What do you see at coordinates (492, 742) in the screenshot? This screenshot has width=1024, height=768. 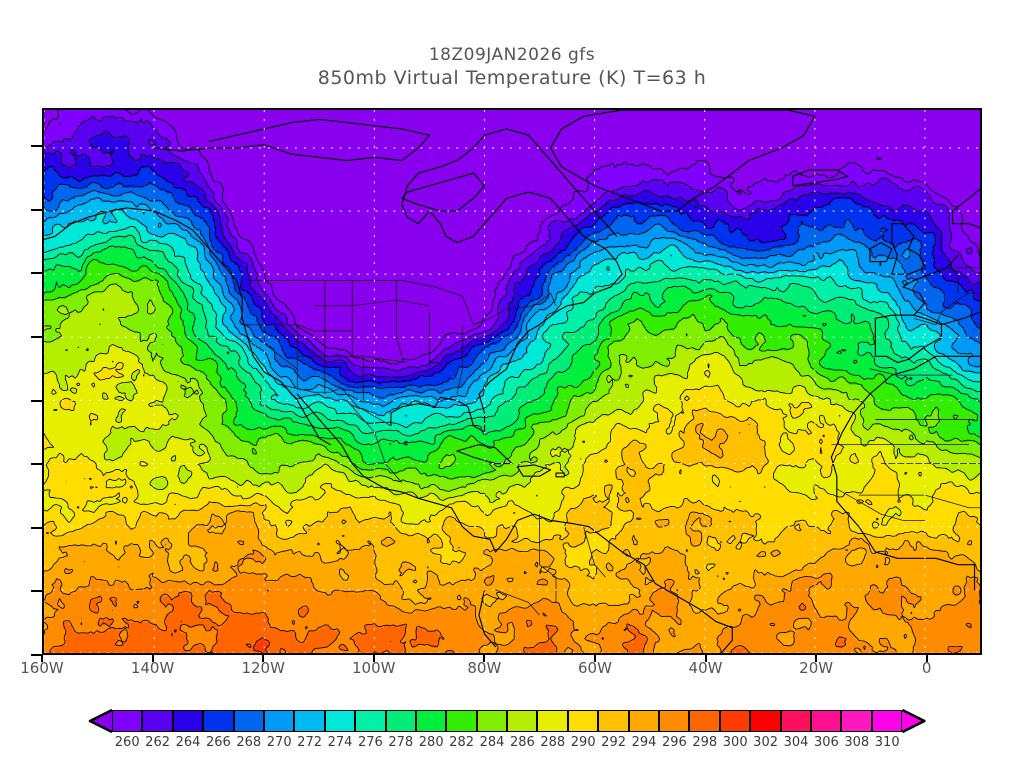 I see `colorbar-tick-label: 284` at bounding box center [492, 742].